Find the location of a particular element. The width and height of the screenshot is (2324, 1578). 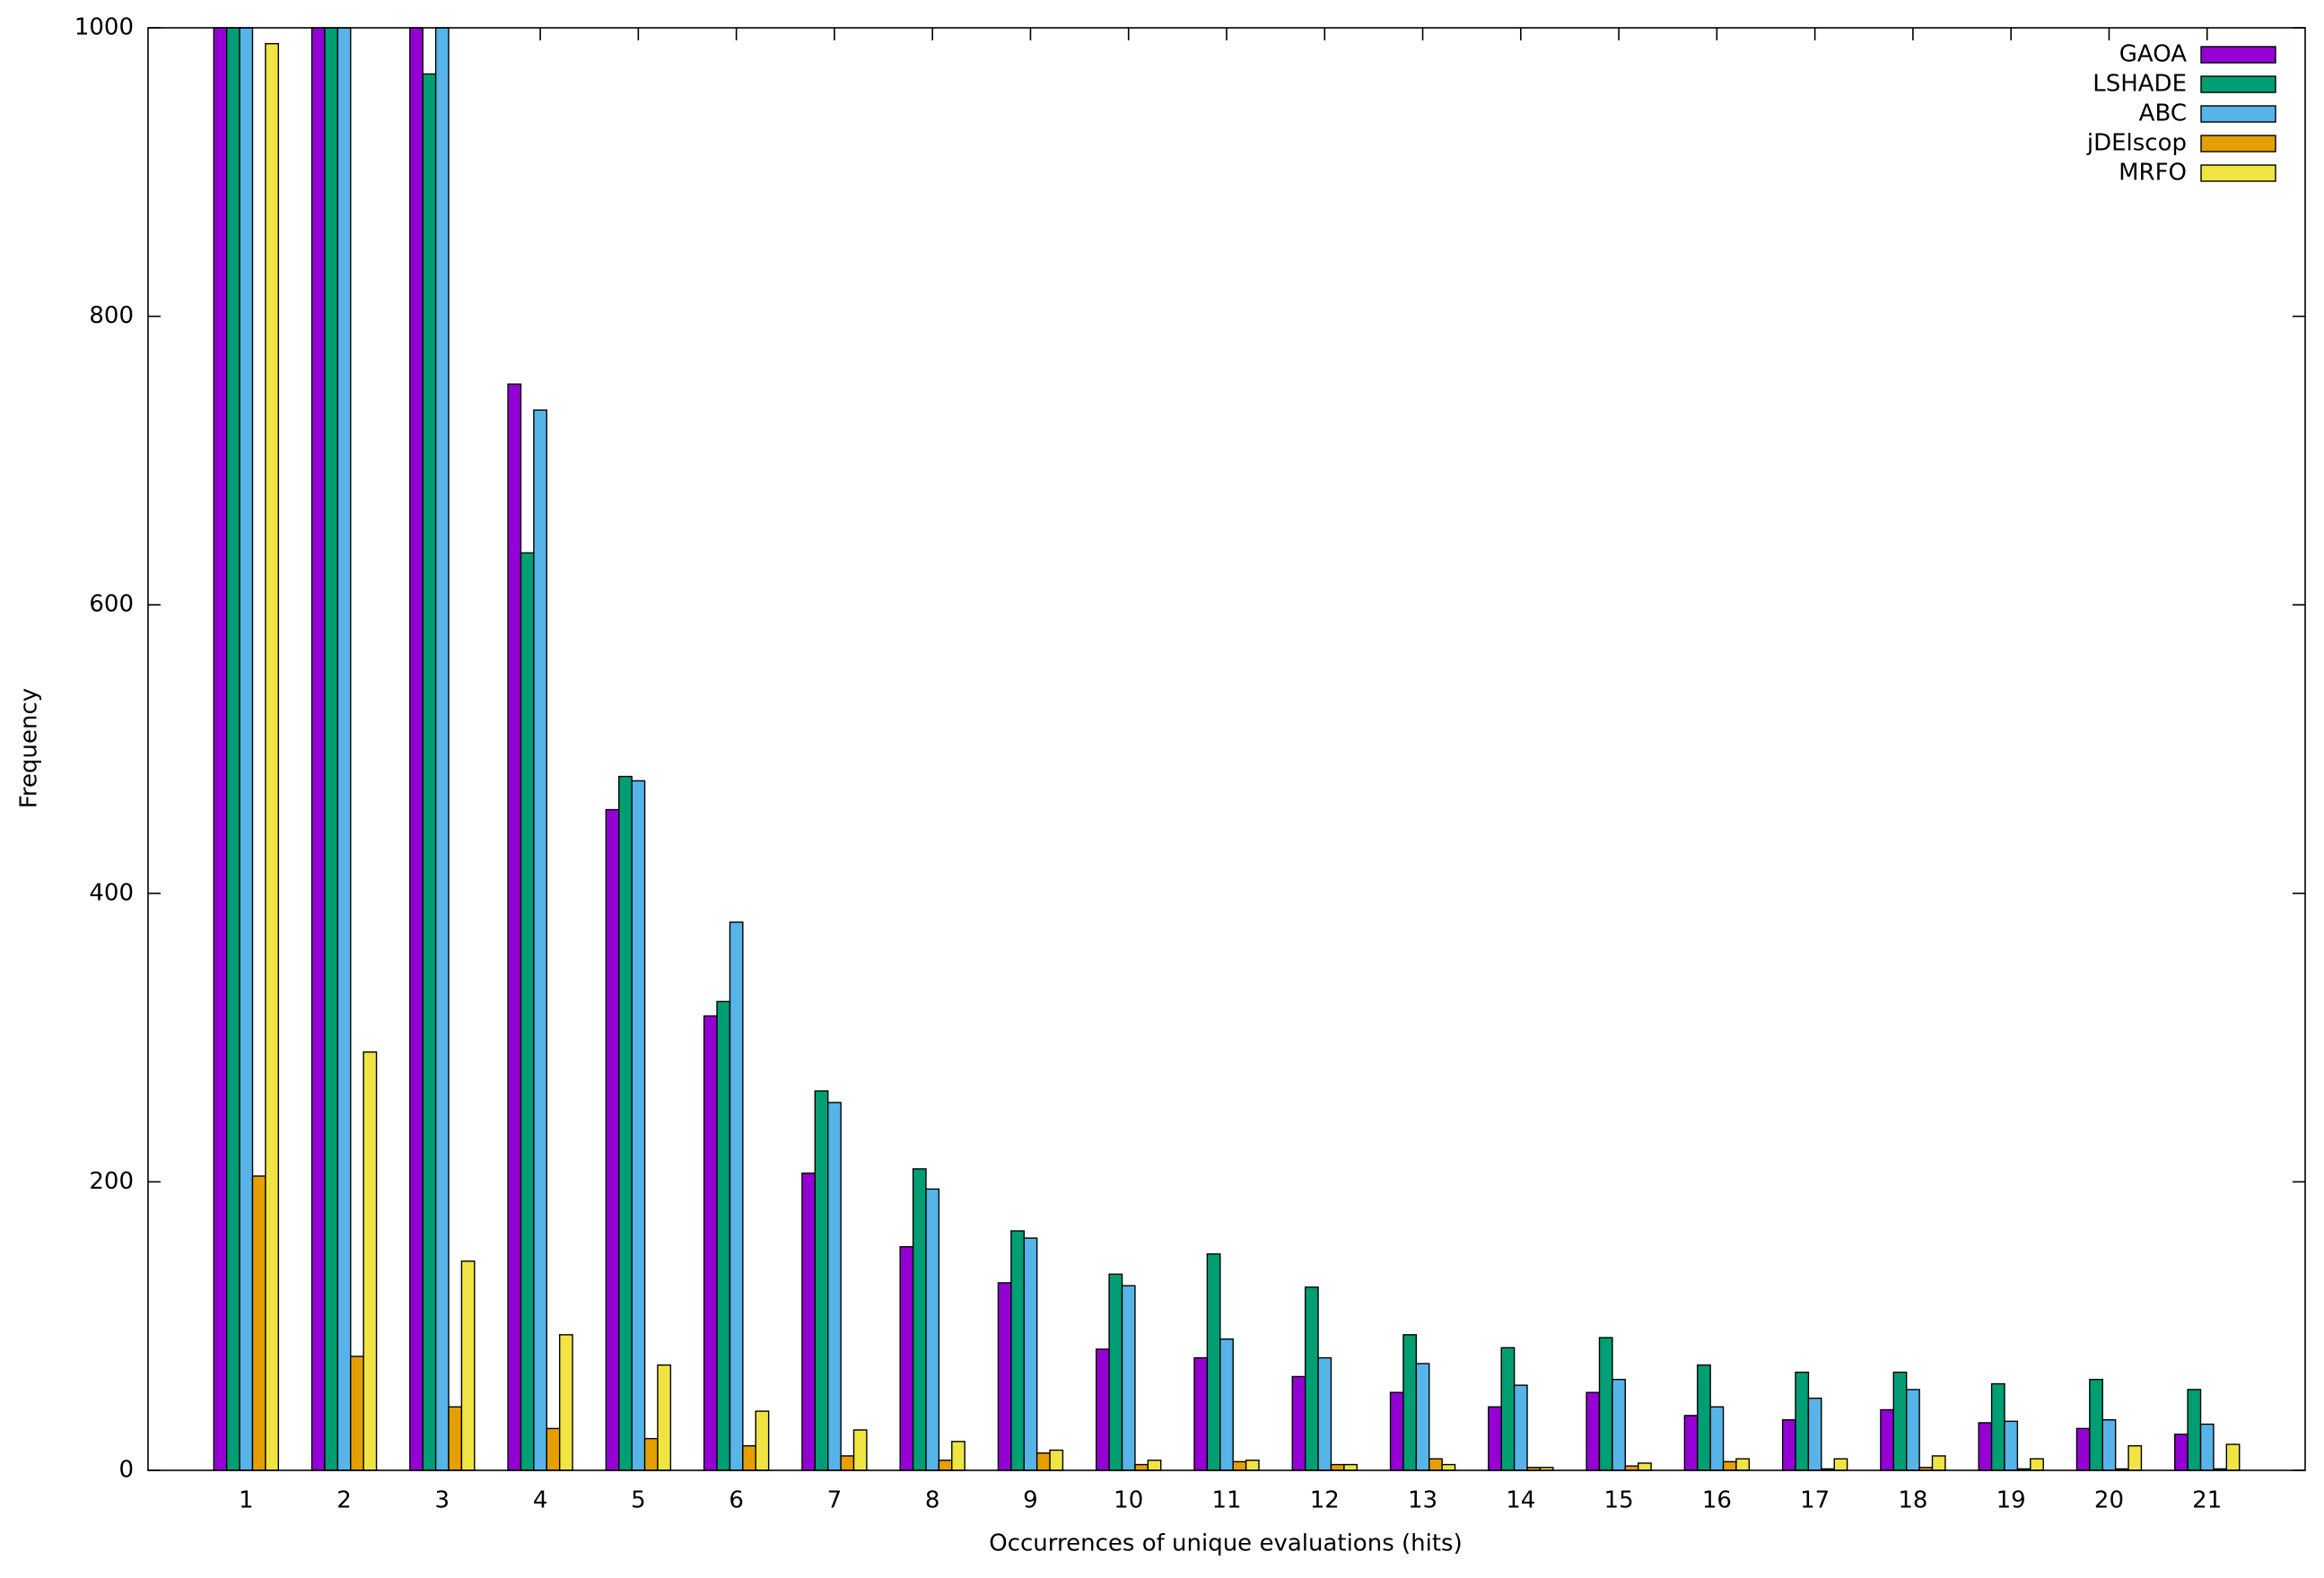

x-tick-label: 21 is located at coordinates (2207, 1501).